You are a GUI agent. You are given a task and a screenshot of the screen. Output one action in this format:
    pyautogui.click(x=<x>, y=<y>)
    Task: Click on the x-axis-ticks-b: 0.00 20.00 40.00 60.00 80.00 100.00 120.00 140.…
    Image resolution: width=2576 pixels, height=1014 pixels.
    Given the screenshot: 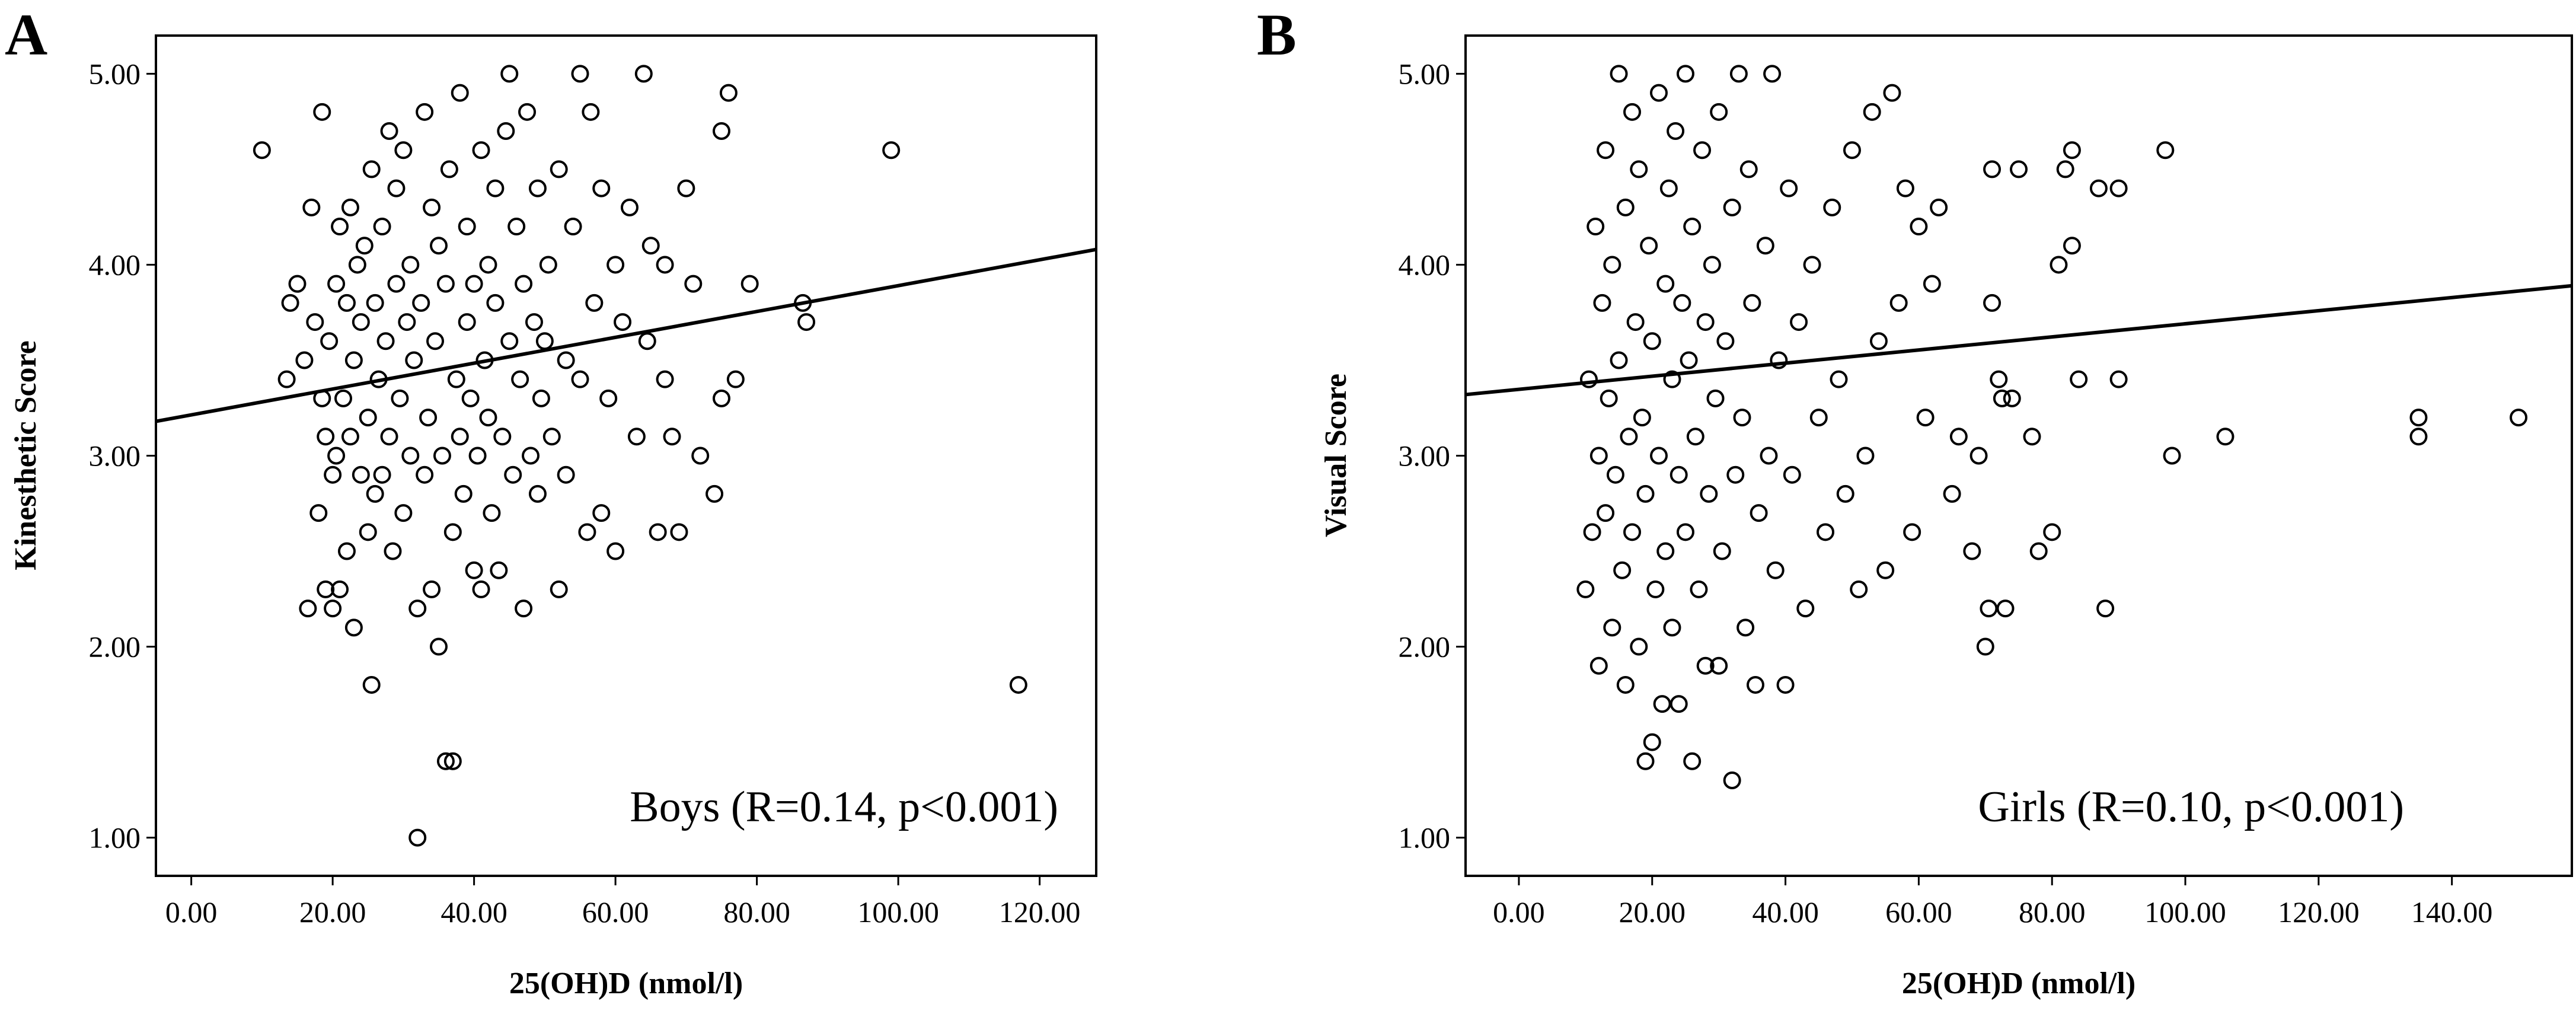 What is the action you would take?
    pyautogui.click(x=1992, y=902)
    